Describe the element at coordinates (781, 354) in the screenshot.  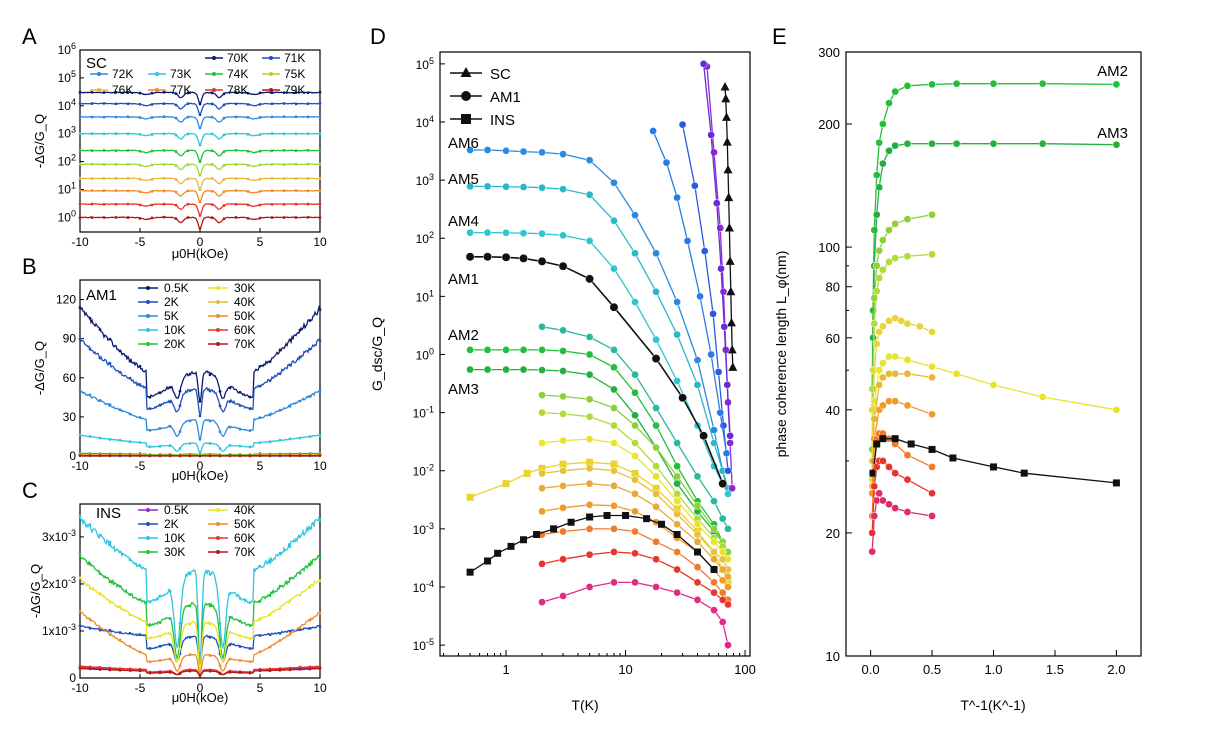
I see `panel-e-ylabel: phase coherence length L_φ(nm)` at that location.